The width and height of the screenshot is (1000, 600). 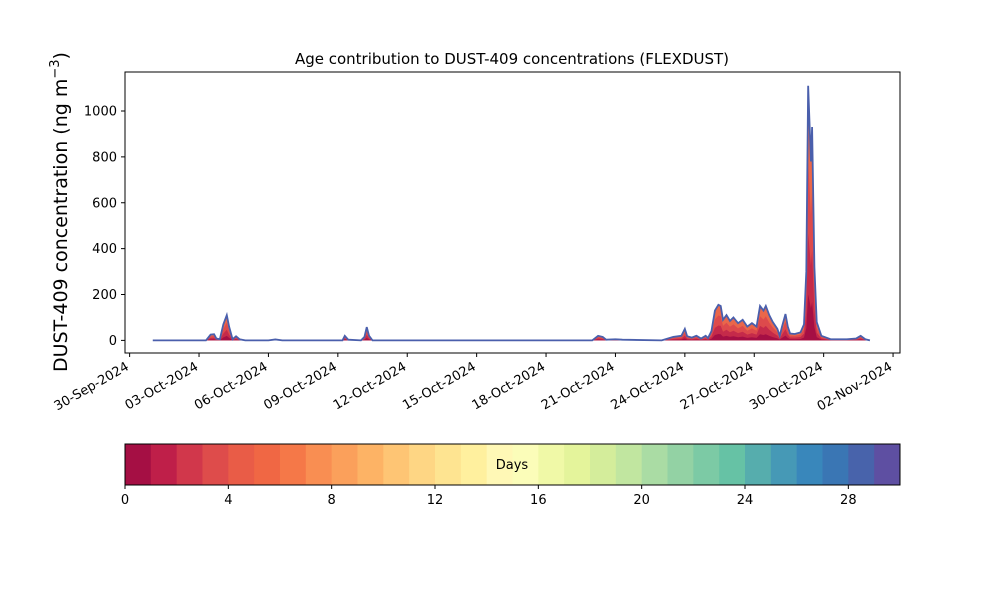 I want to click on colorbar-tick-label: 0, so click(x=125, y=500).